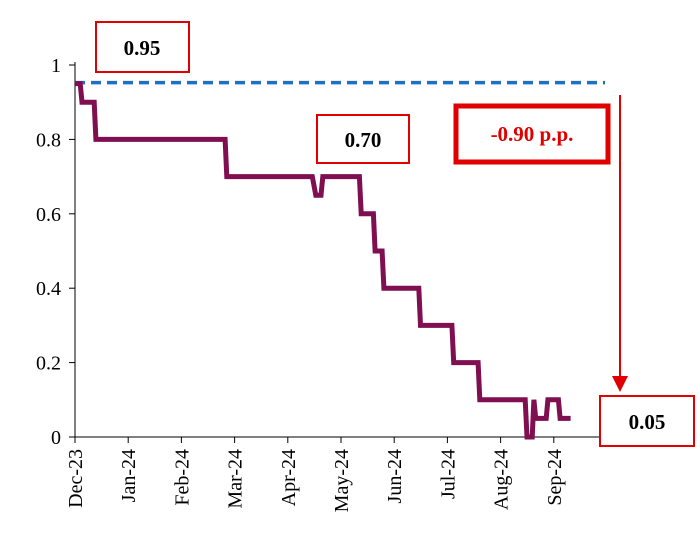  I want to click on x-tick-label: Jul-24, so click(448, 474).